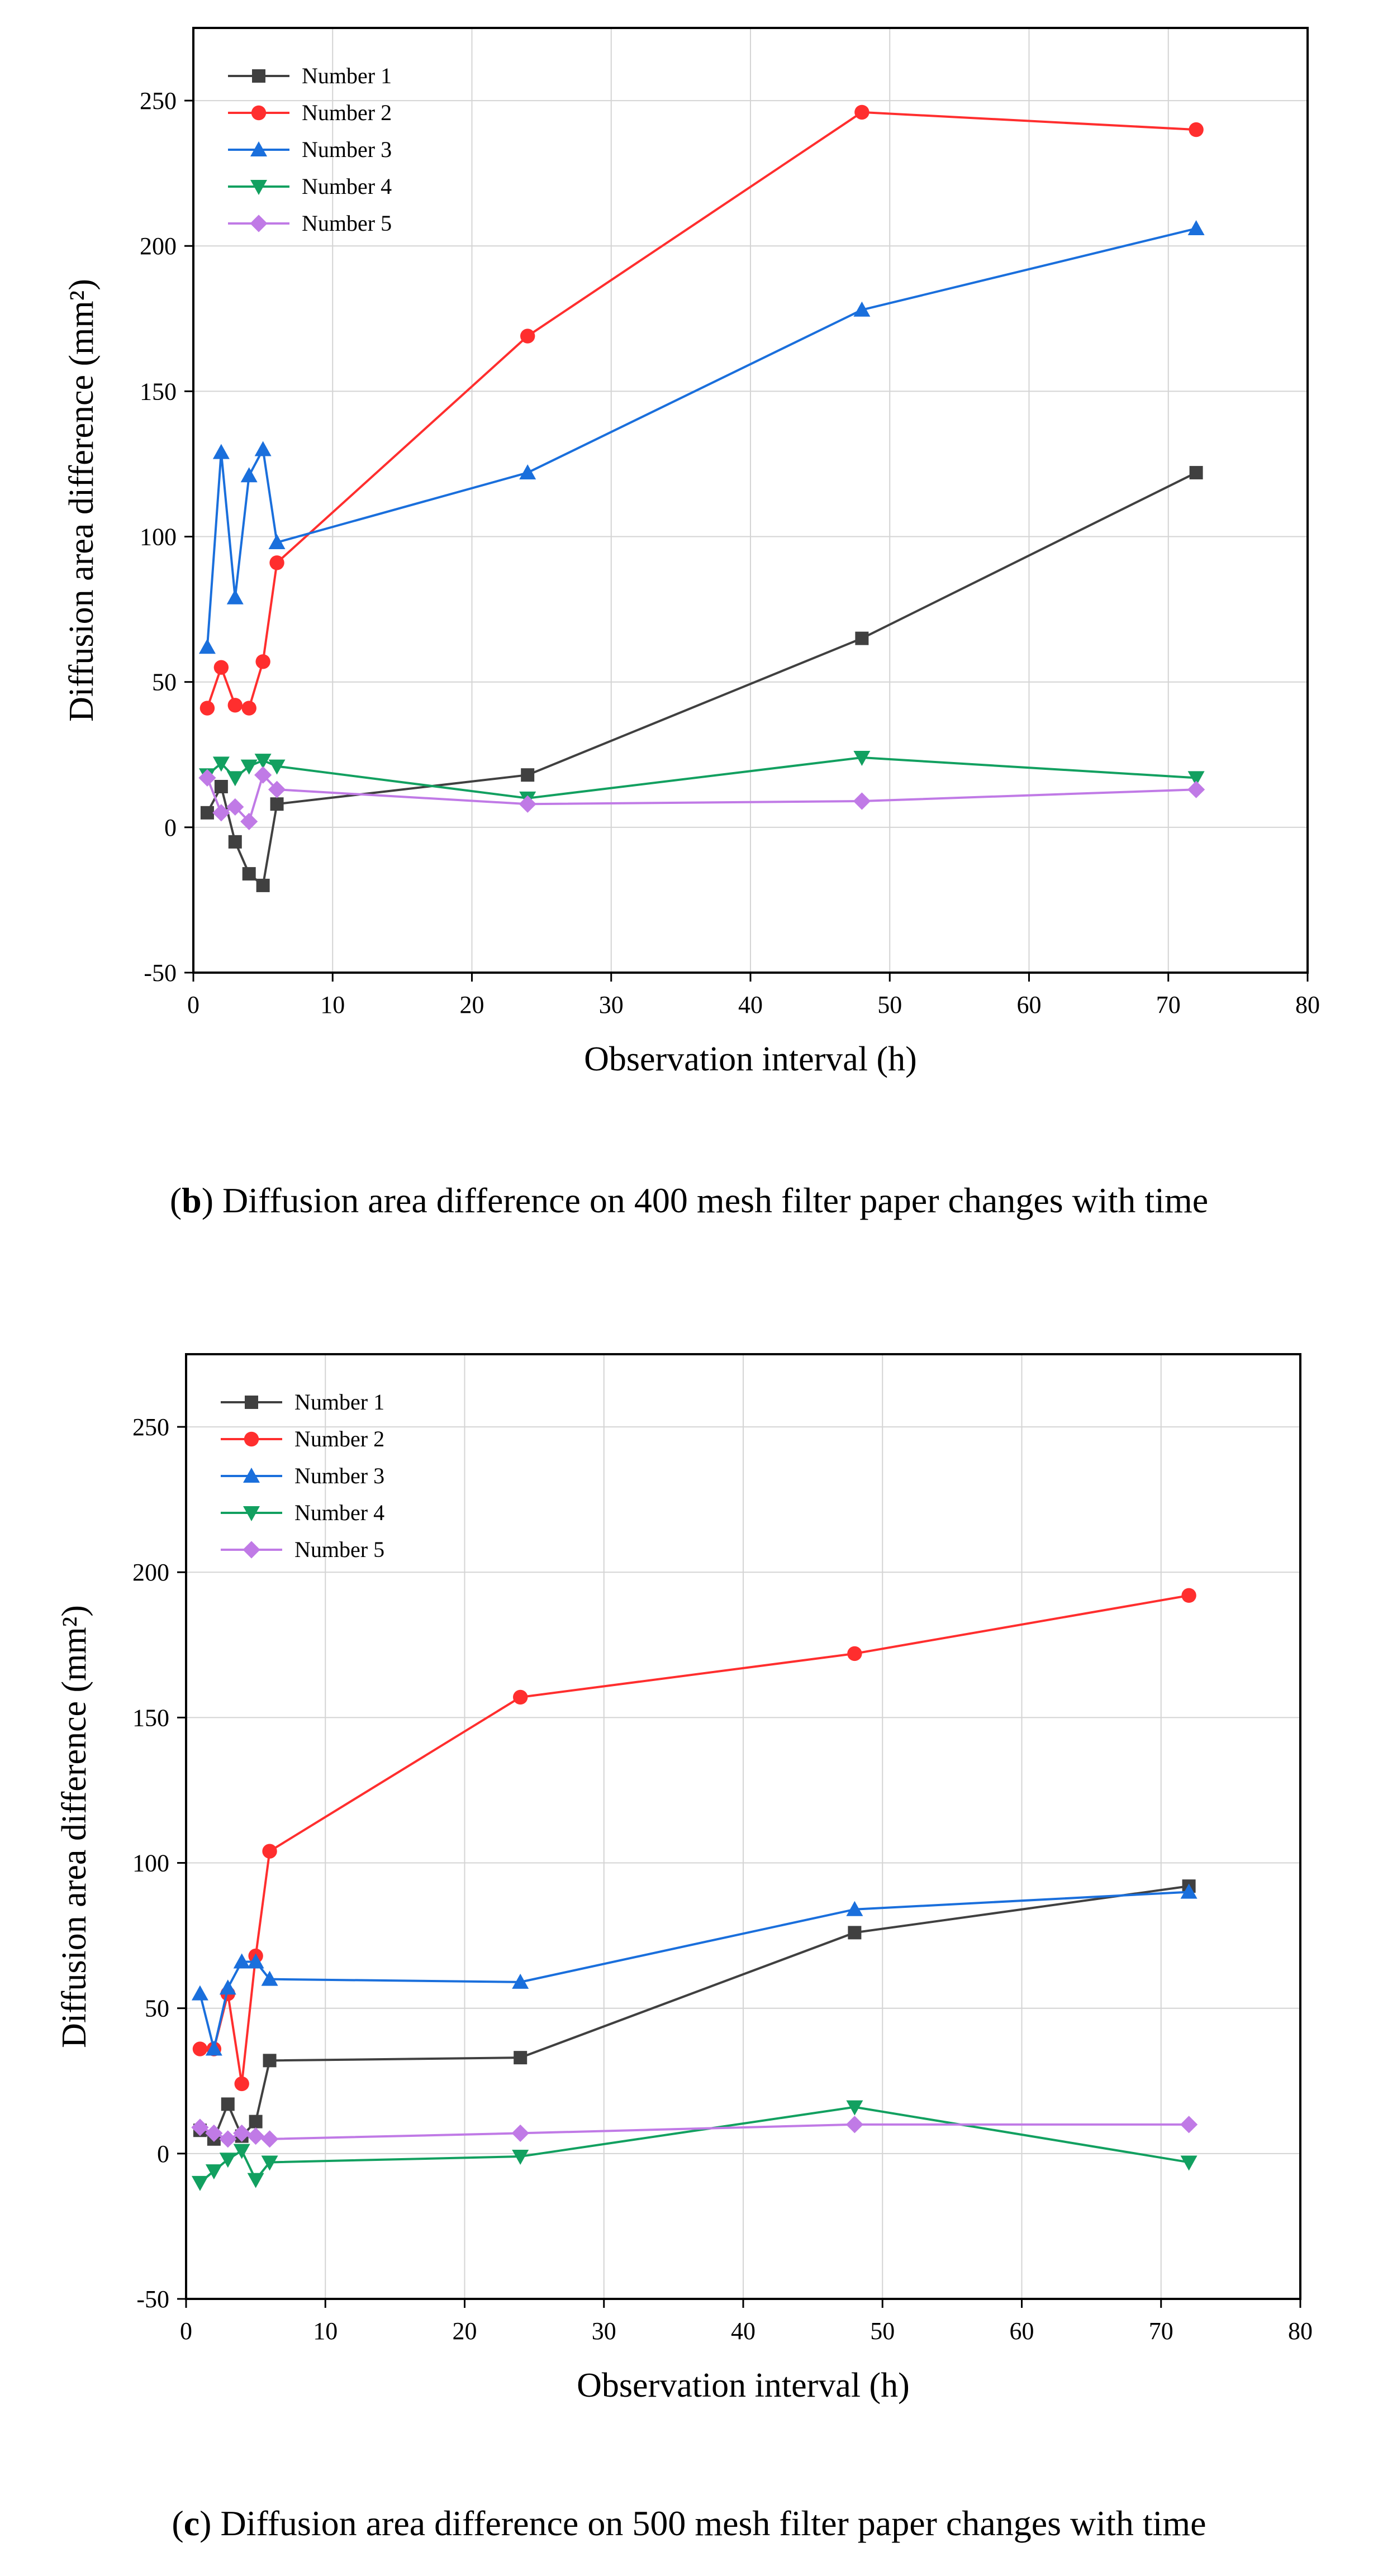 The image size is (1378, 2576). Describe the element at coordinates (339, 1402) in the screenshot. I see `legend-label-1: Number 1` at that location.